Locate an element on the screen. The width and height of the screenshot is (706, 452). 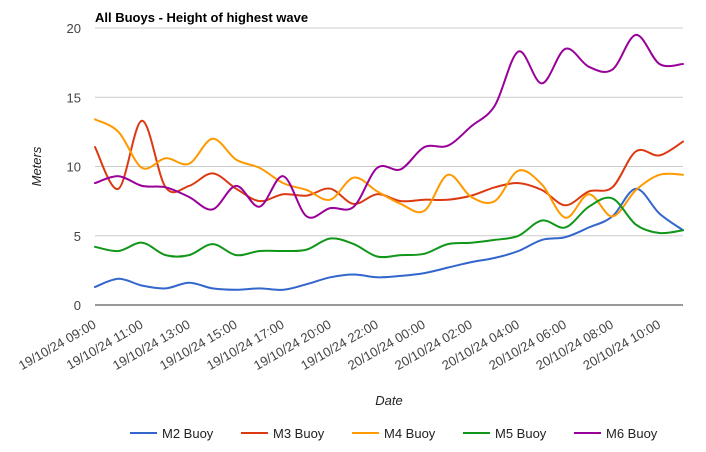
chart-title: All Buoys - Height of highest wave is located at coordinates (201, 17).